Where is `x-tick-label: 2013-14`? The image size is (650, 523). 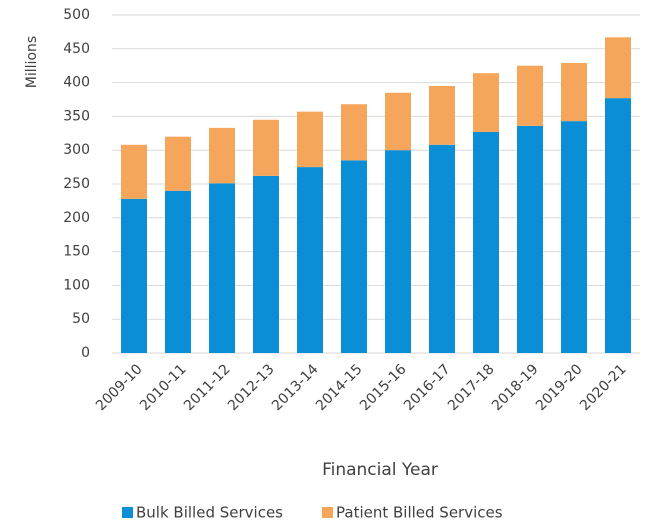 x-tick-label: 2013-14 is located at coordinates (295, 387).